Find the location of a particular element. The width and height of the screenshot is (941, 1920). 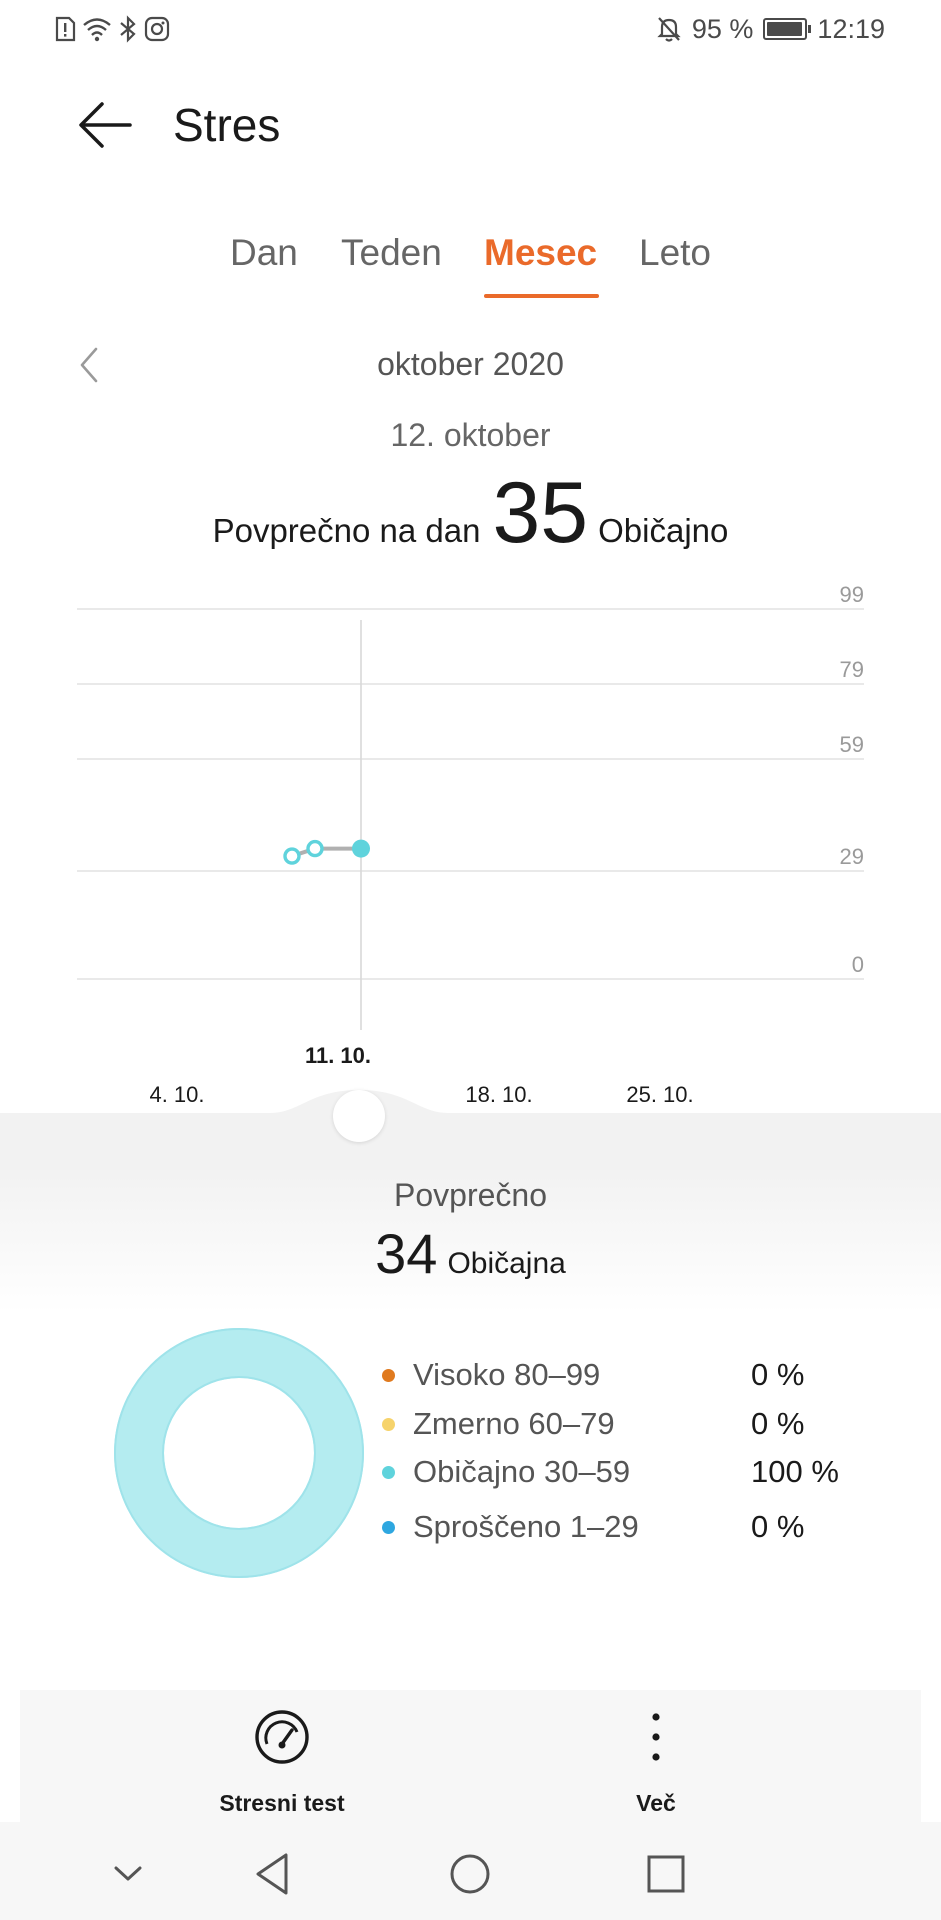

legend-label: Sproščeno 1–29 is located at coordinates (526, 1526).